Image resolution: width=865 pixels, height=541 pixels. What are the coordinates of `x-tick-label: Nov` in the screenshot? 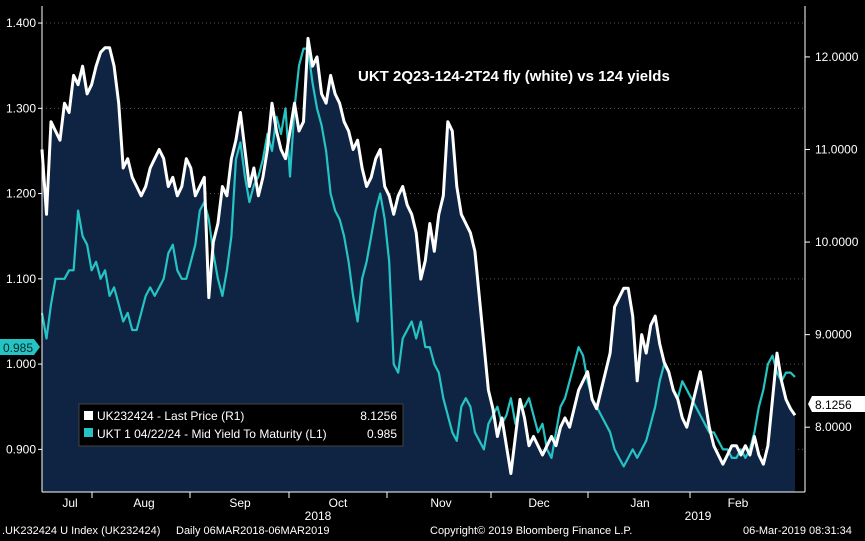 It's located at (440, 503).